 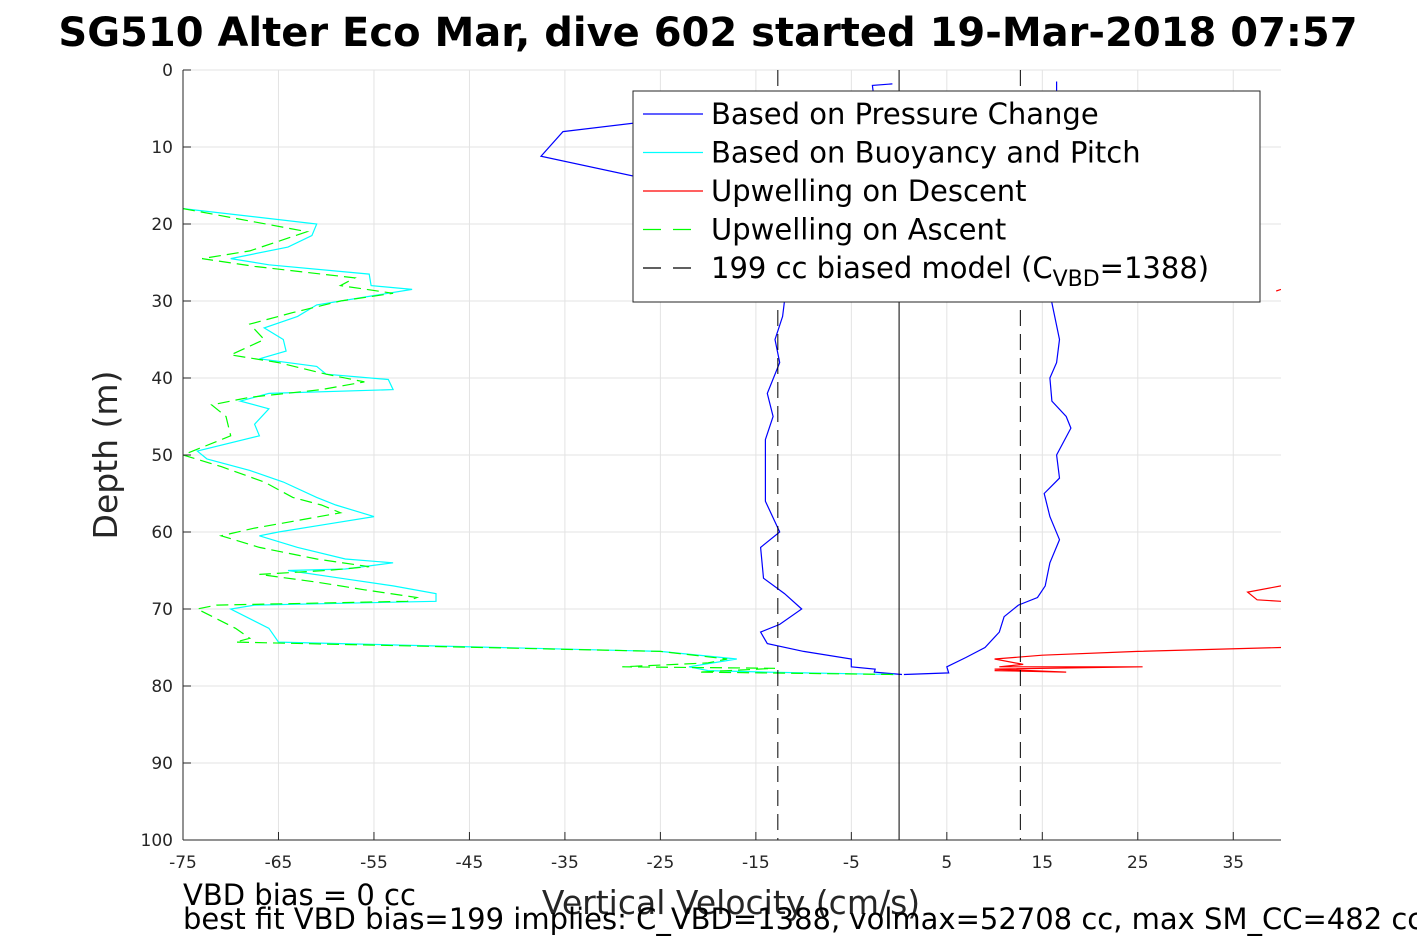 What do you see at coordinates (167, 71) in the screenshot?
I see `y-tick-label: 0` at bounding box center [167, 71].